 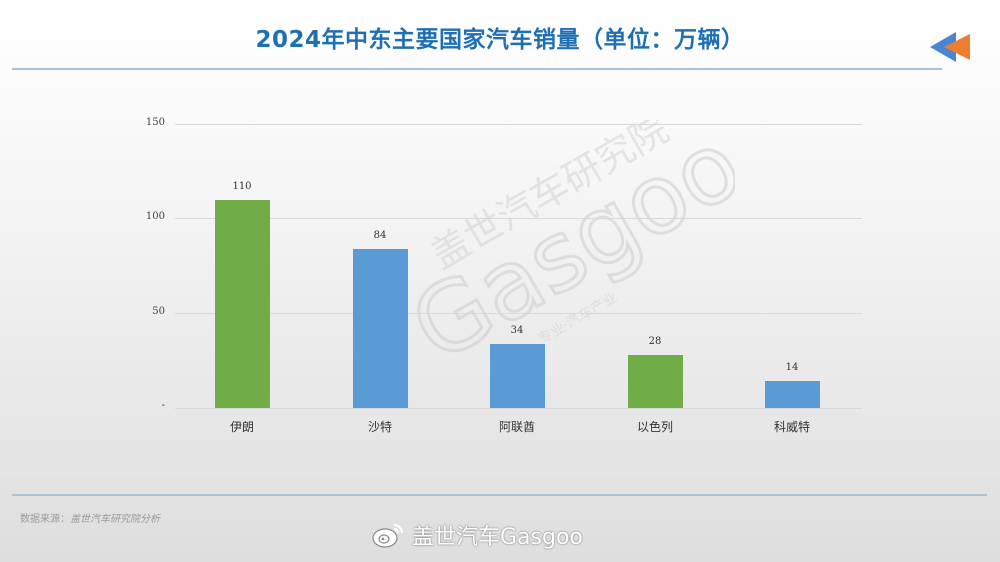 I want to click on category-label-kuwait: 科威特, so click(x=791, y=427).